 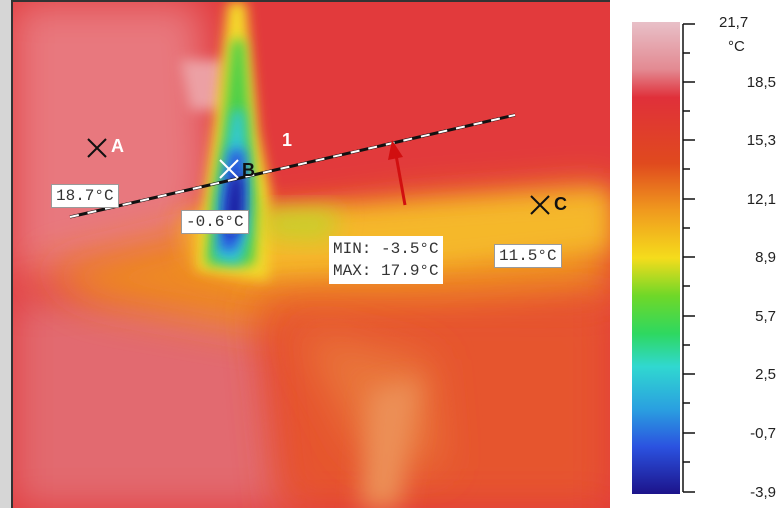 What do you see at coordinates (97, 148) in the screenshot?
I see `marker-a-cross` at bounding box center [97, 148].